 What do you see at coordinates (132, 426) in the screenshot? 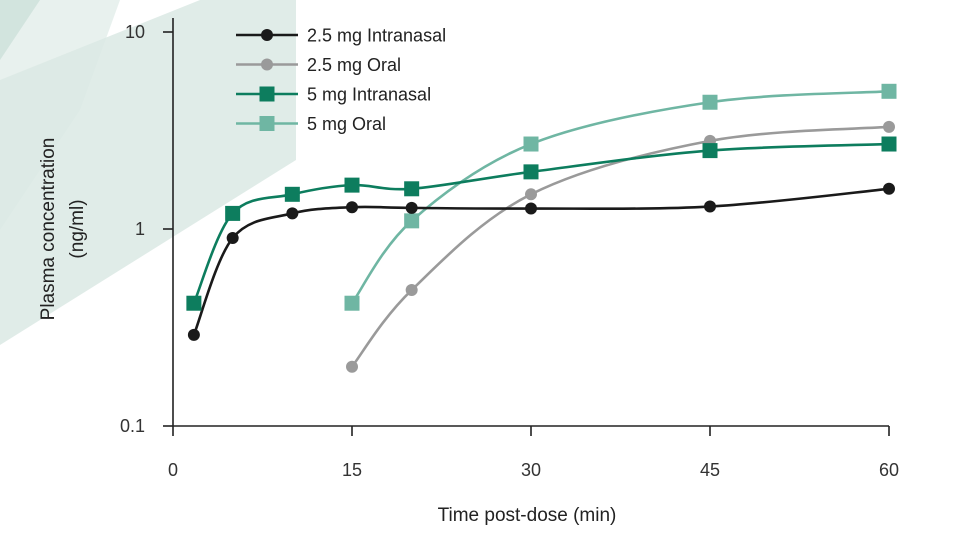
I see `y-tick-label: 0.1` at bounding box center [132, 426].